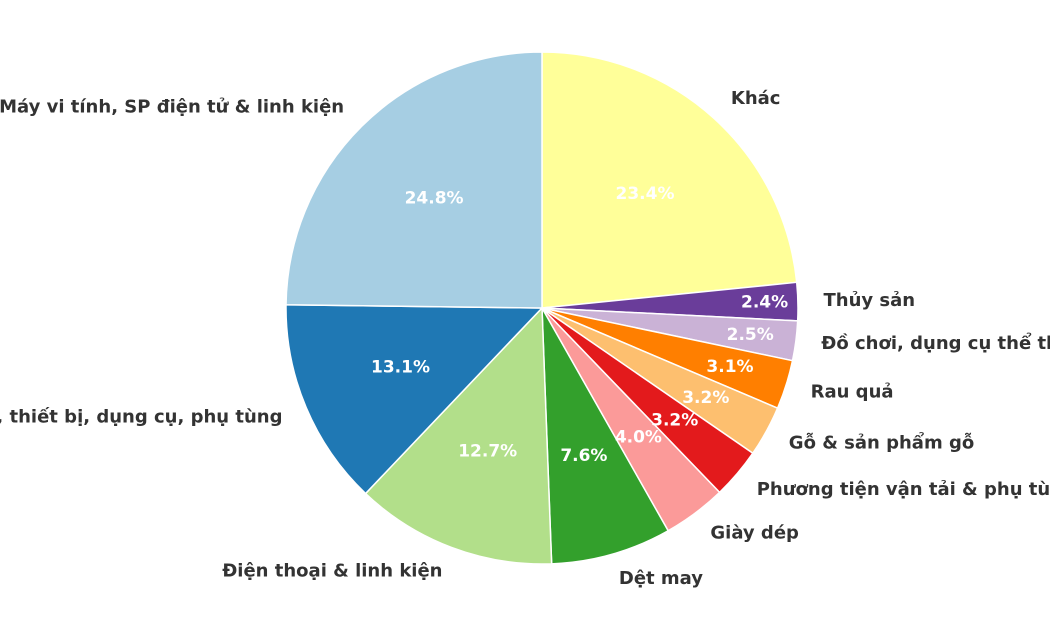 Image resolution: width=1050 pixels, height=630 pixels. Describe the element at coordinates (756, 98) in the screenshot. I see `category-label: Khác` at that location.